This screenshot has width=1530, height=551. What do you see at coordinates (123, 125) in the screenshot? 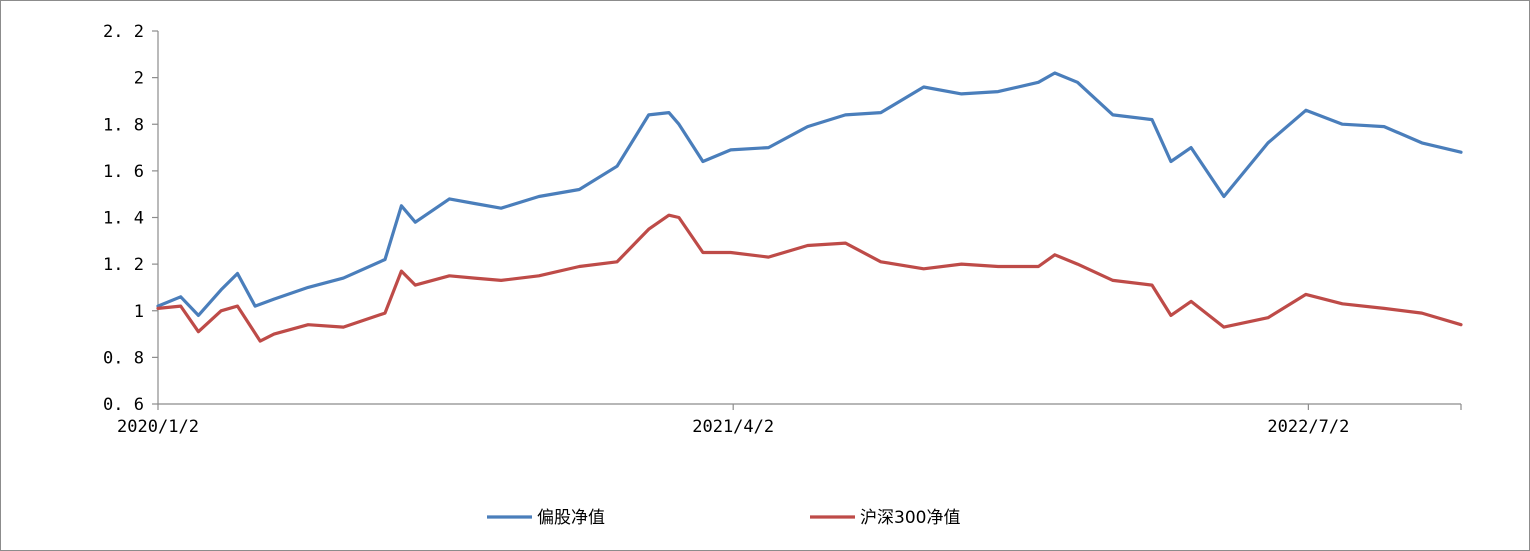
I see `y-tick-label: 1. 8` at bounding box center [123, 125].